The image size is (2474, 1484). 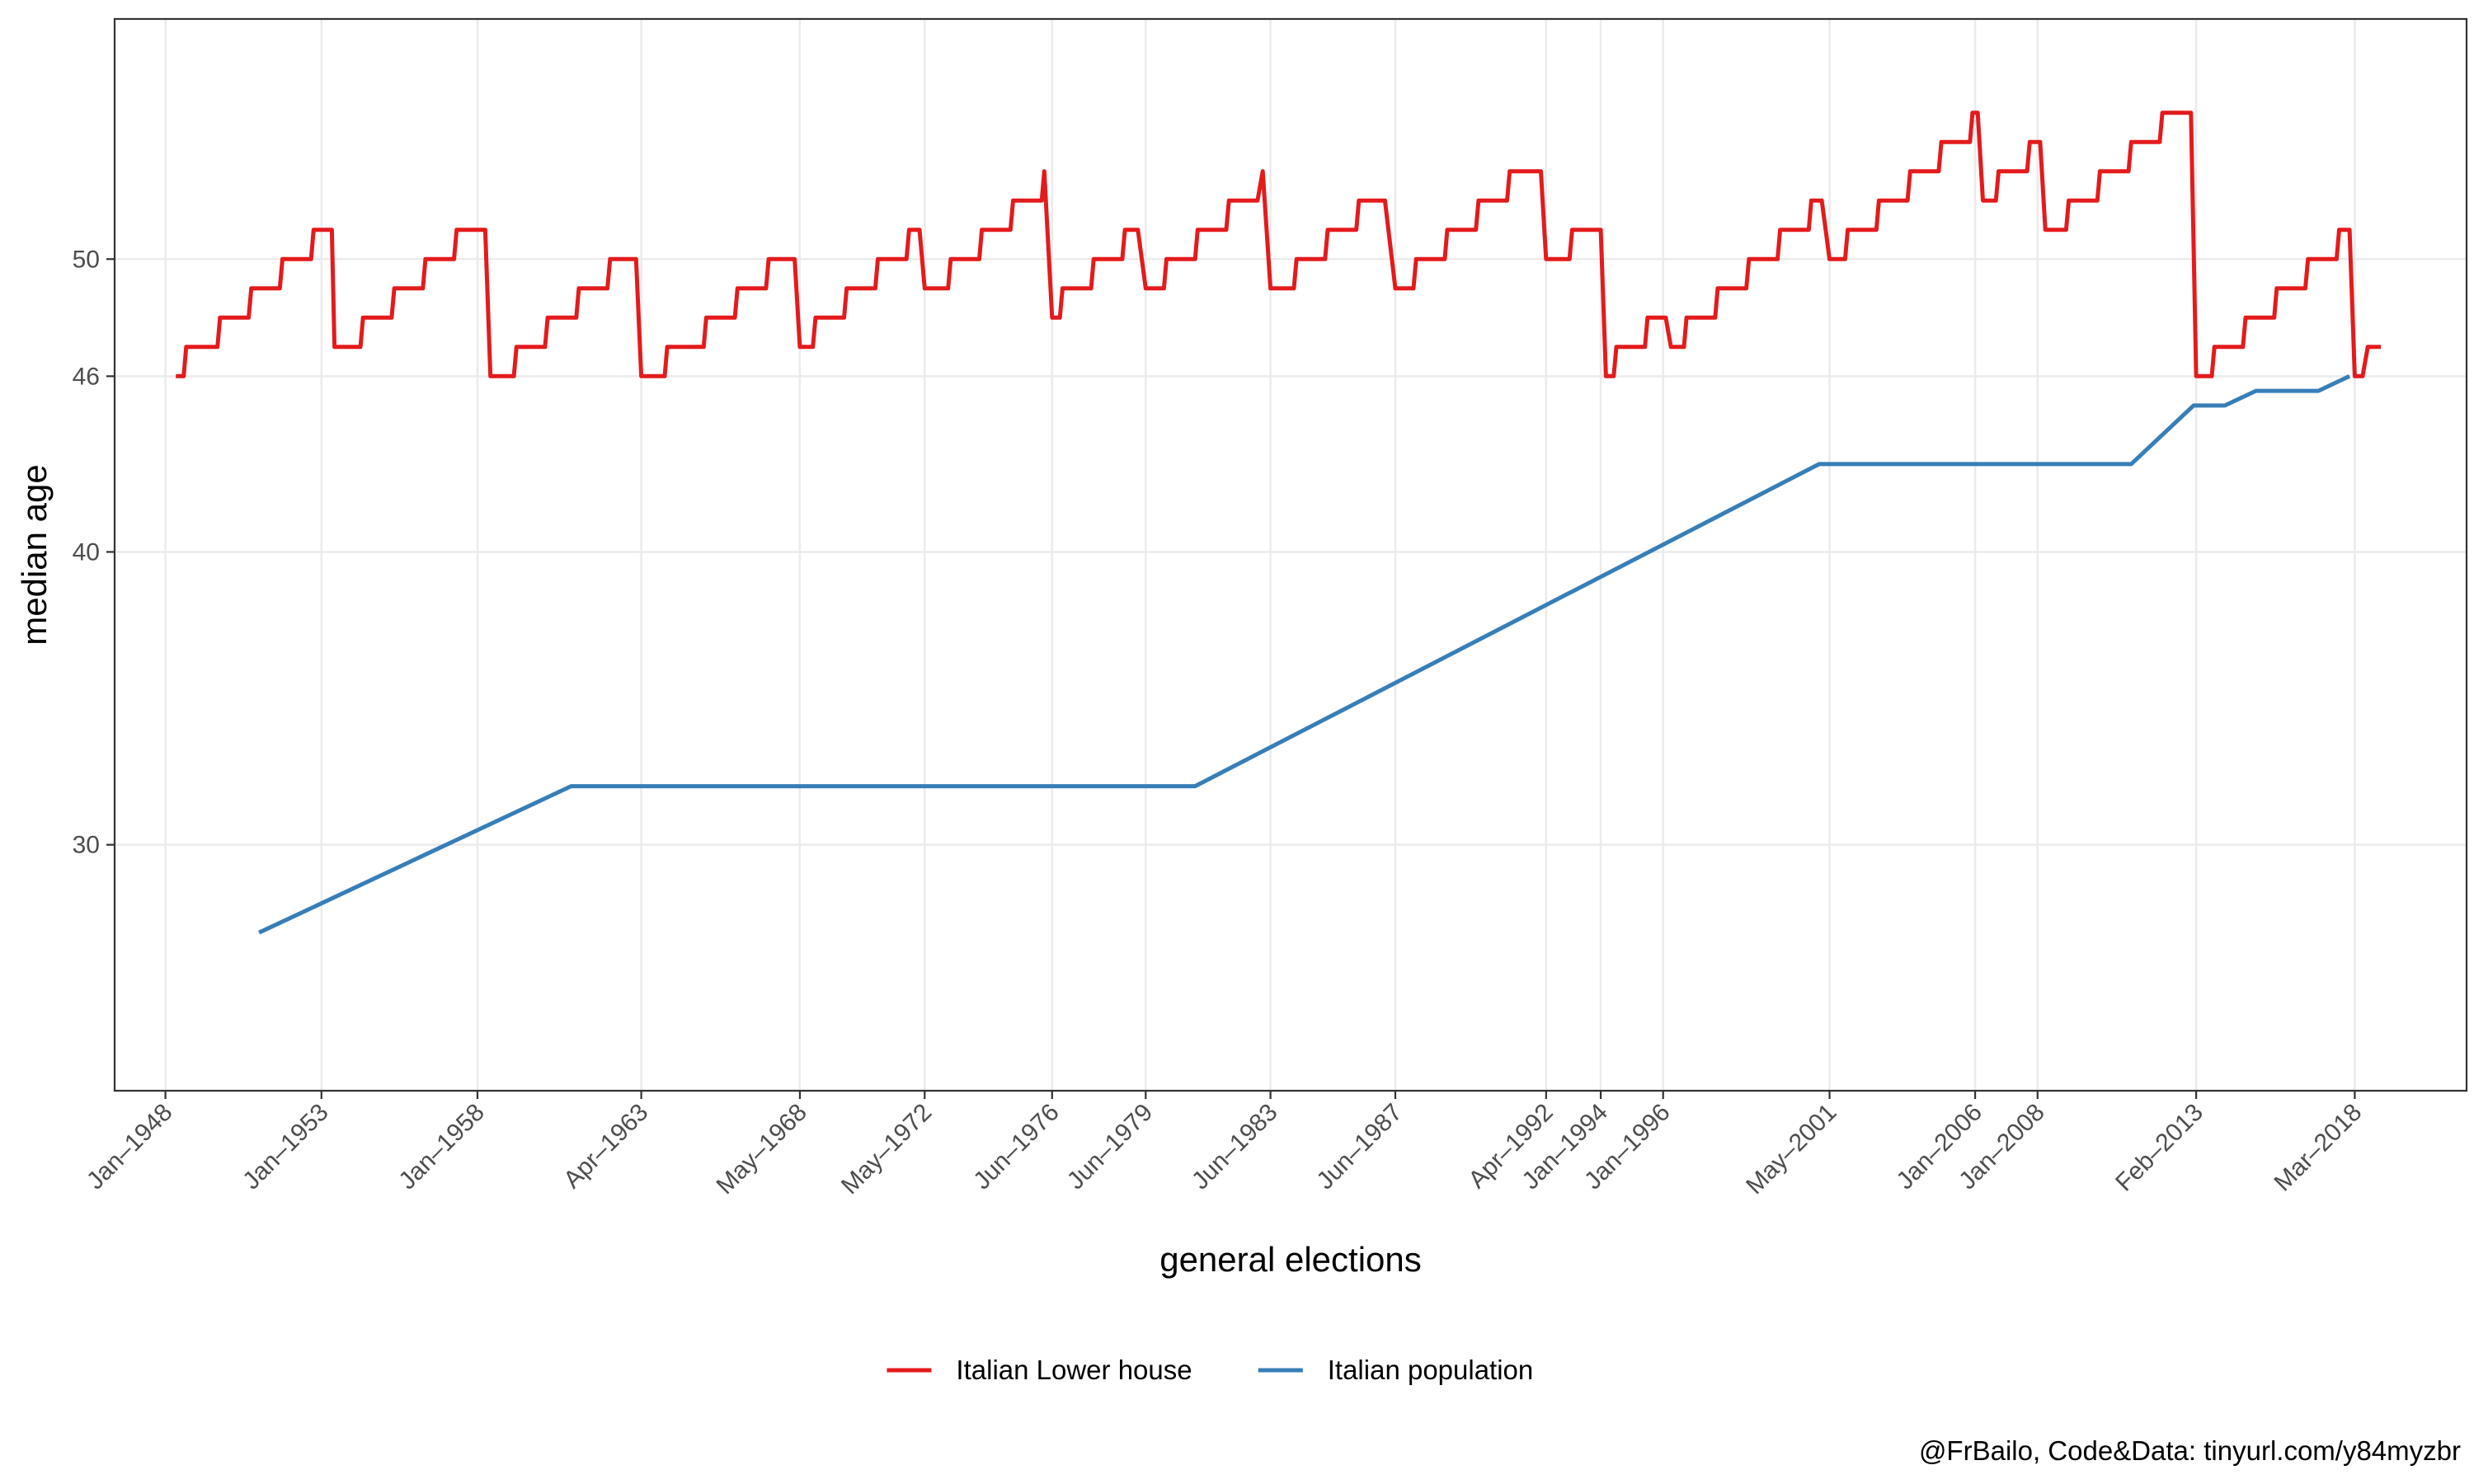 I want to click on y-tick-label-3: 50, so click(x=86, y=259).